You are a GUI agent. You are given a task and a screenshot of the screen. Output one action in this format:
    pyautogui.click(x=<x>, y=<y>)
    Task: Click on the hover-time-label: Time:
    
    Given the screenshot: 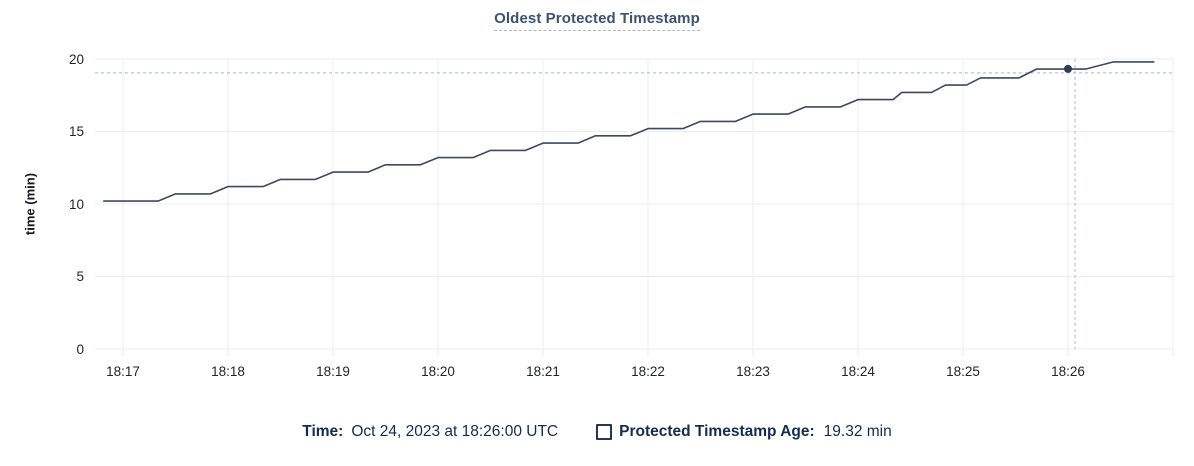 What is the action you would take?
    pyautogui.click(x=323, y=431)
    